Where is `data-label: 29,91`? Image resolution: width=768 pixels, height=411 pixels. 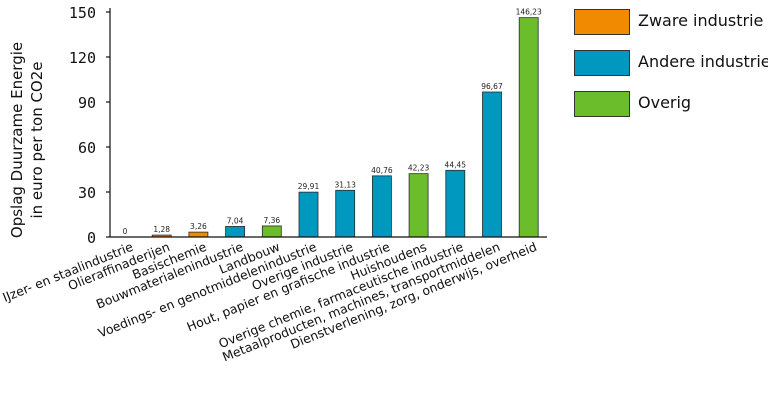
data-label: 29,91 is located at coordinates (309, 186).